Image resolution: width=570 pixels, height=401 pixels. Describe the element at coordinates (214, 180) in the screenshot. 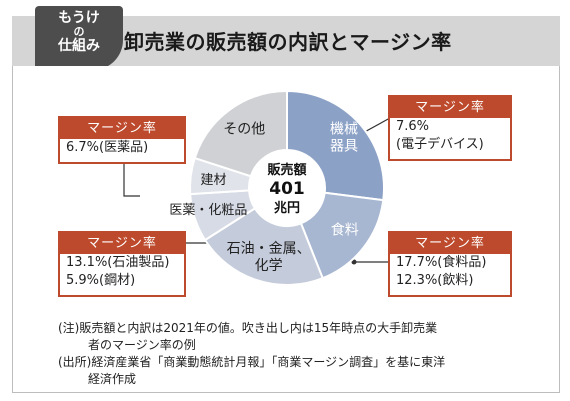

I see `slice-label-4: 建材` at that location.